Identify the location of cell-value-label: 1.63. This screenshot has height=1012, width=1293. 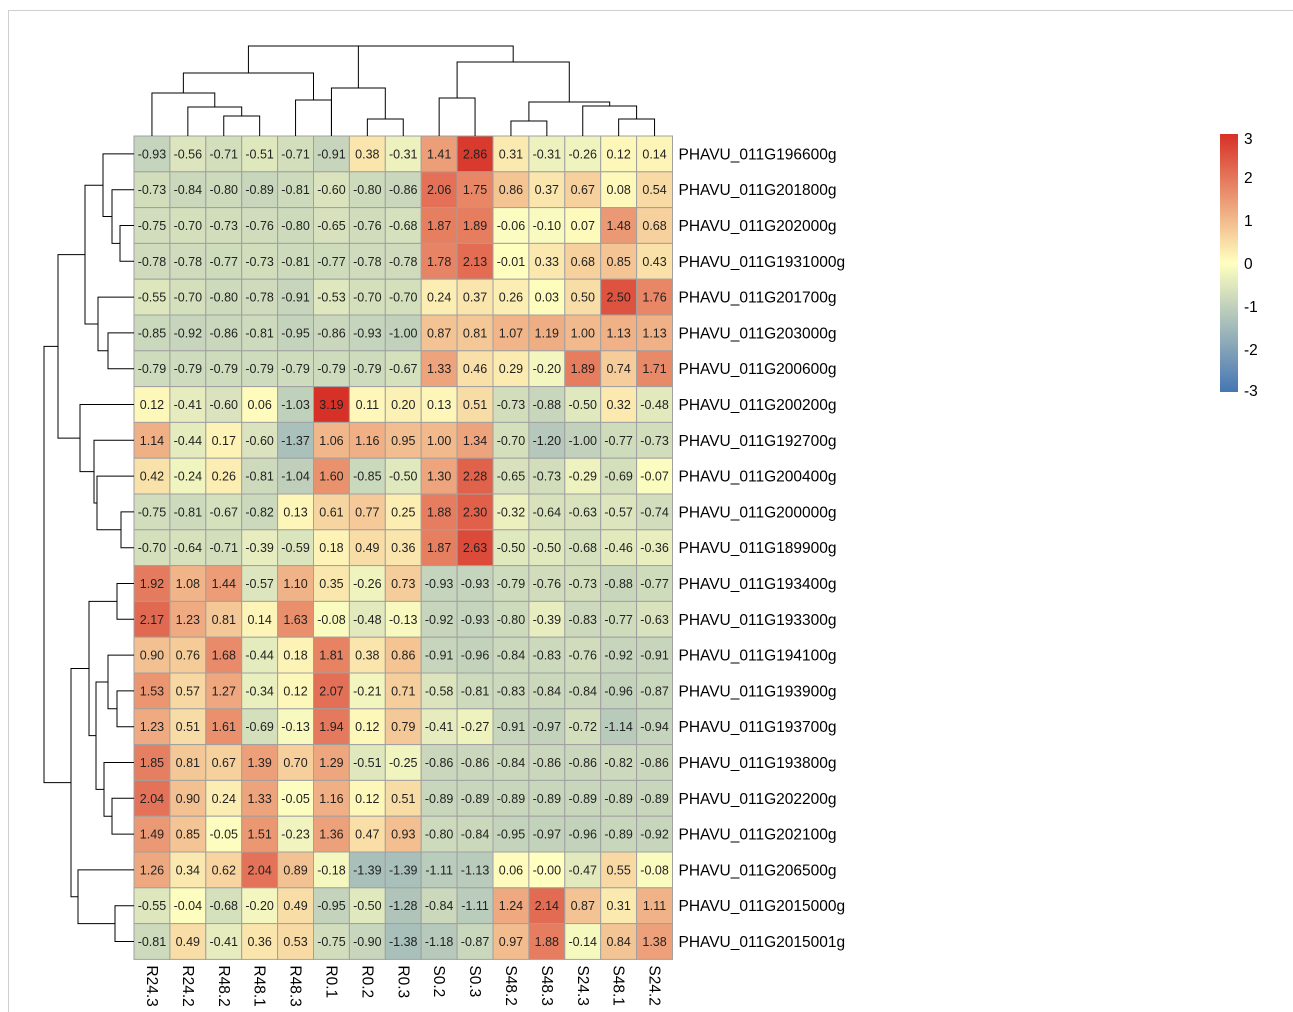
(295, 620).